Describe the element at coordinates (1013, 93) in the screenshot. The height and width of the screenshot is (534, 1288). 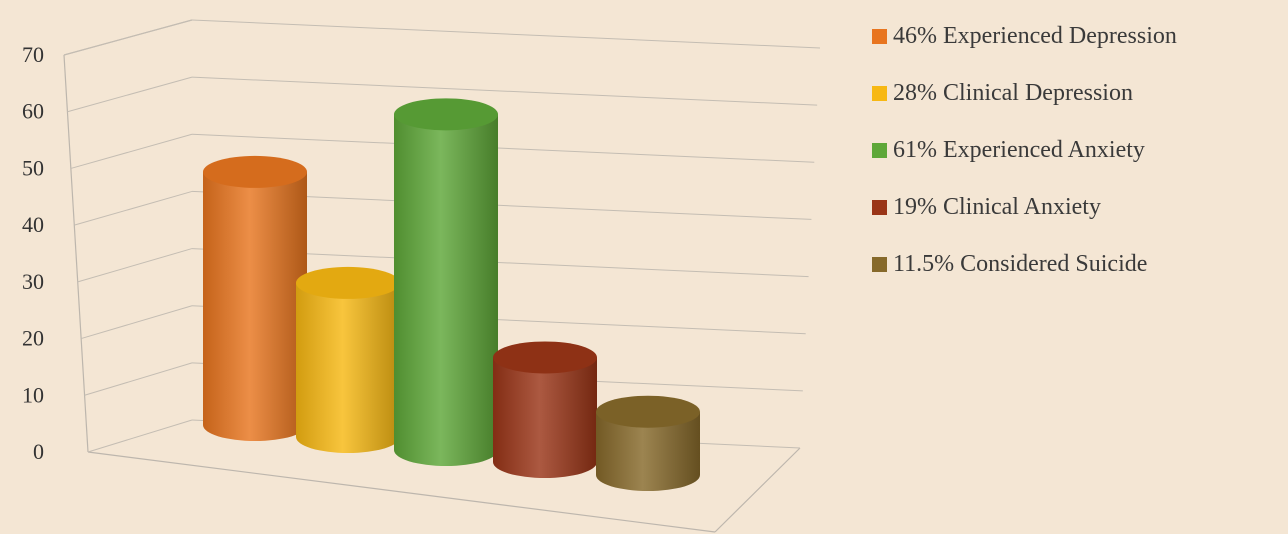
I see `legend-label: 28% Clinical Depression` at that location.